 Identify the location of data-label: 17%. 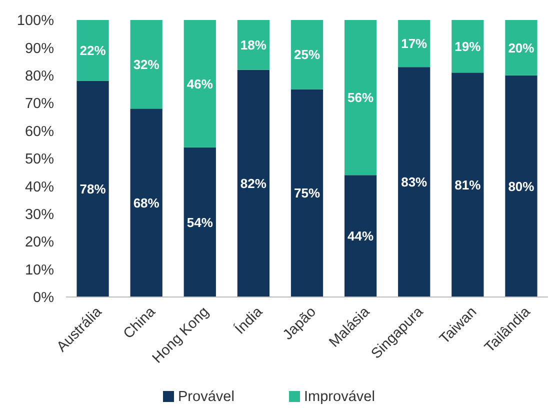
(414, 44).